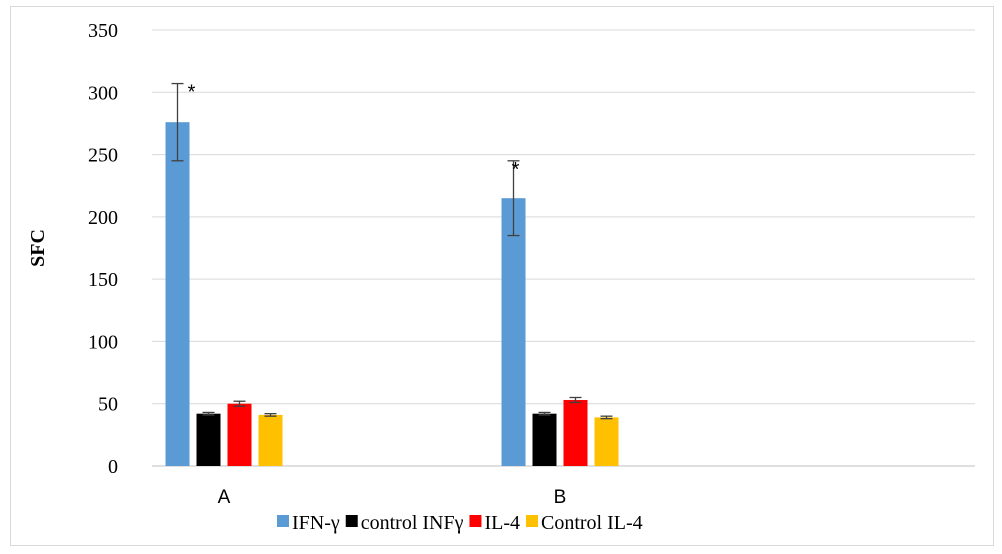 The height and width of the screenshot is (554, 1002). Describe the element at coordinates (103, 31) in the screenshot. I see `y-tick-label: 350` at that location.